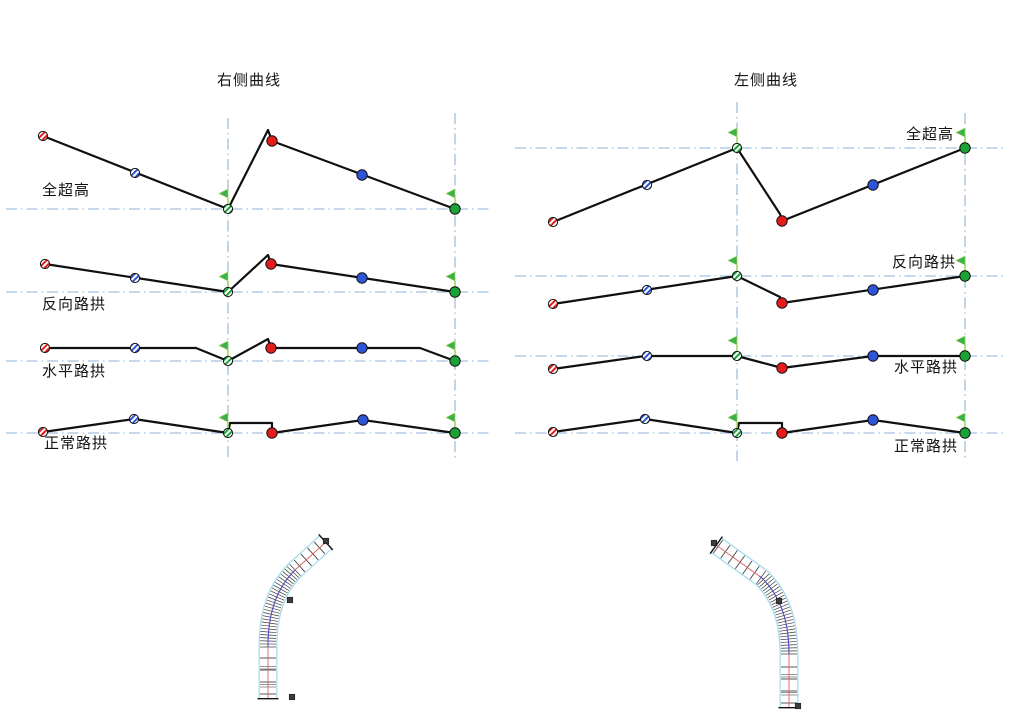 This screenshot has width=1024, height=720. I want to click on plan-view-left-turning-road, so click(755, 623).